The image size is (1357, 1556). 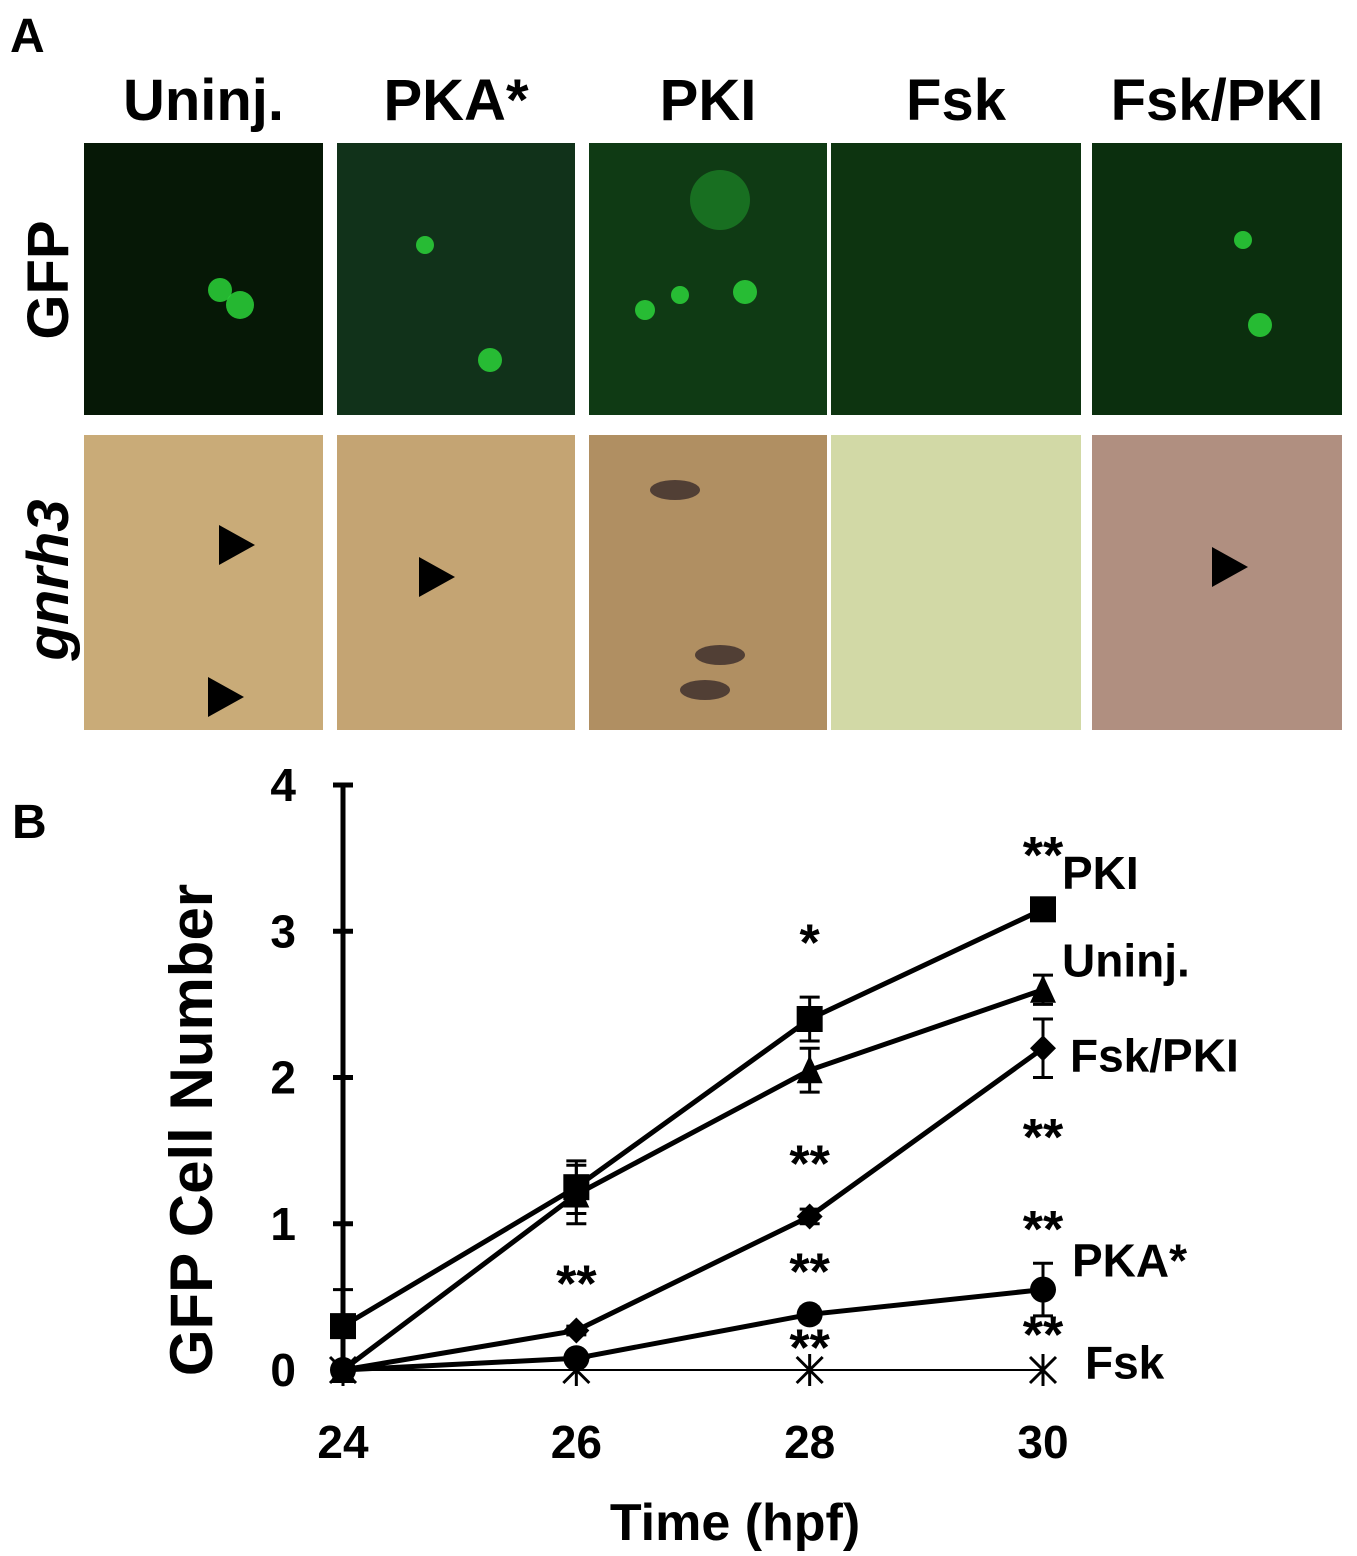 I want to click on y-tick-label: 0, so click(x=283, y=1370).